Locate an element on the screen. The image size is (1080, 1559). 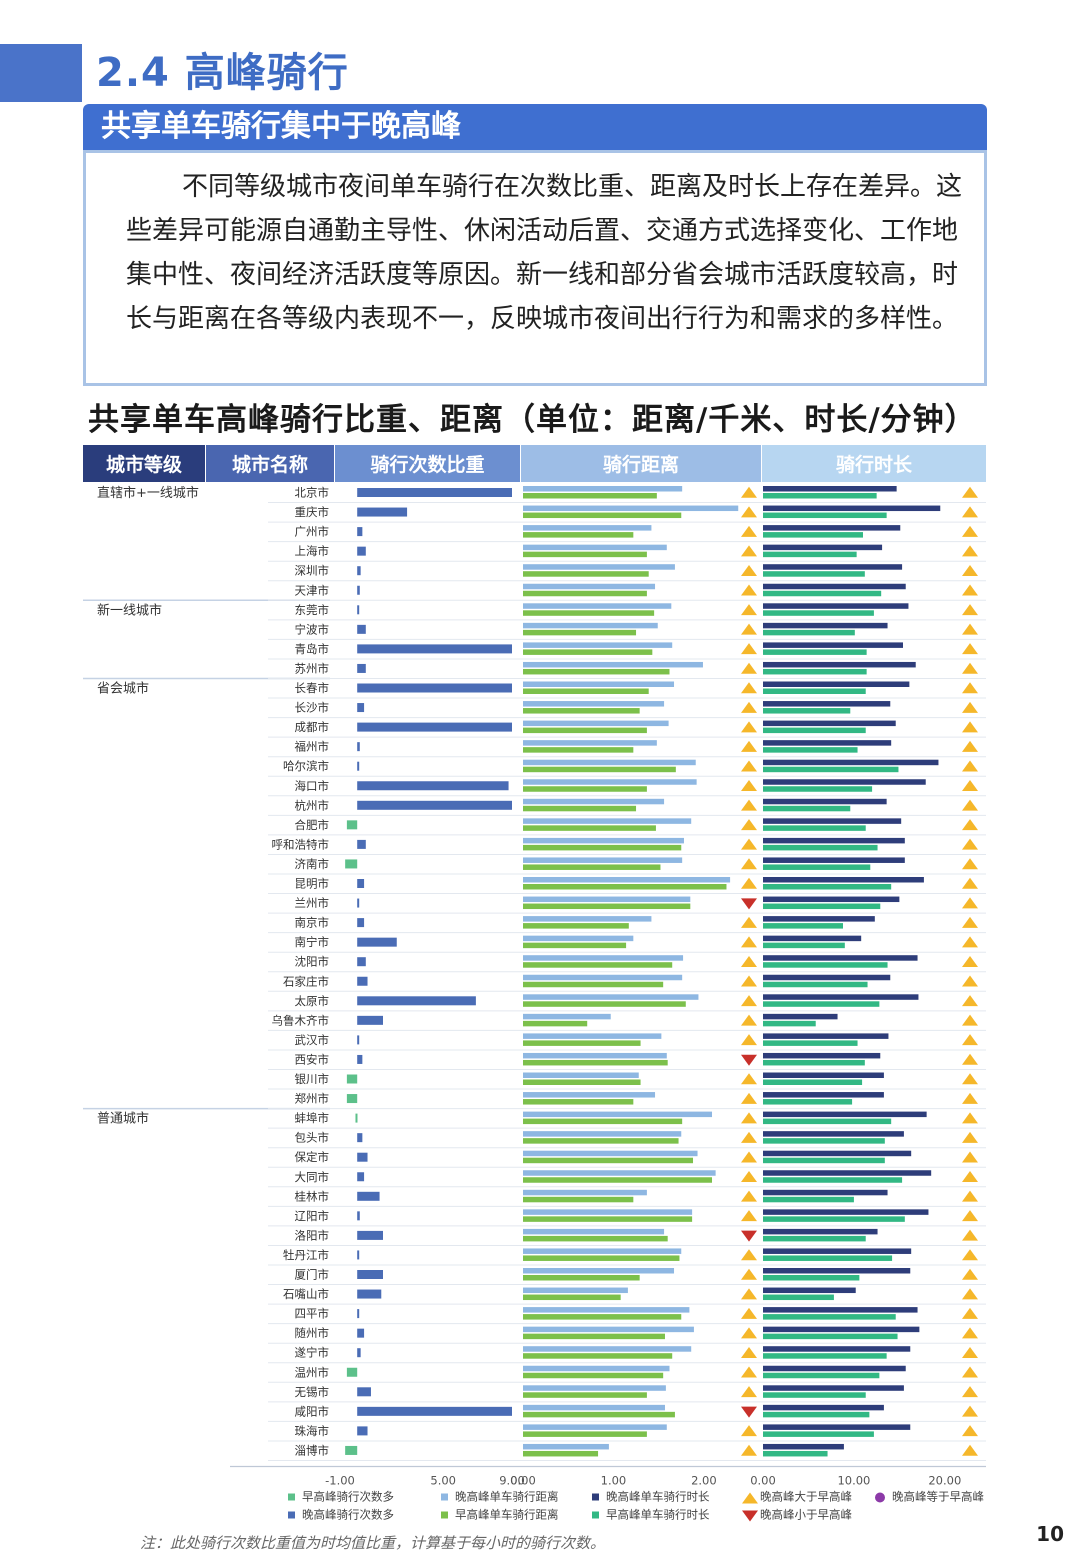
city-label: 沈阳市 is located at coordinates (312, 962).